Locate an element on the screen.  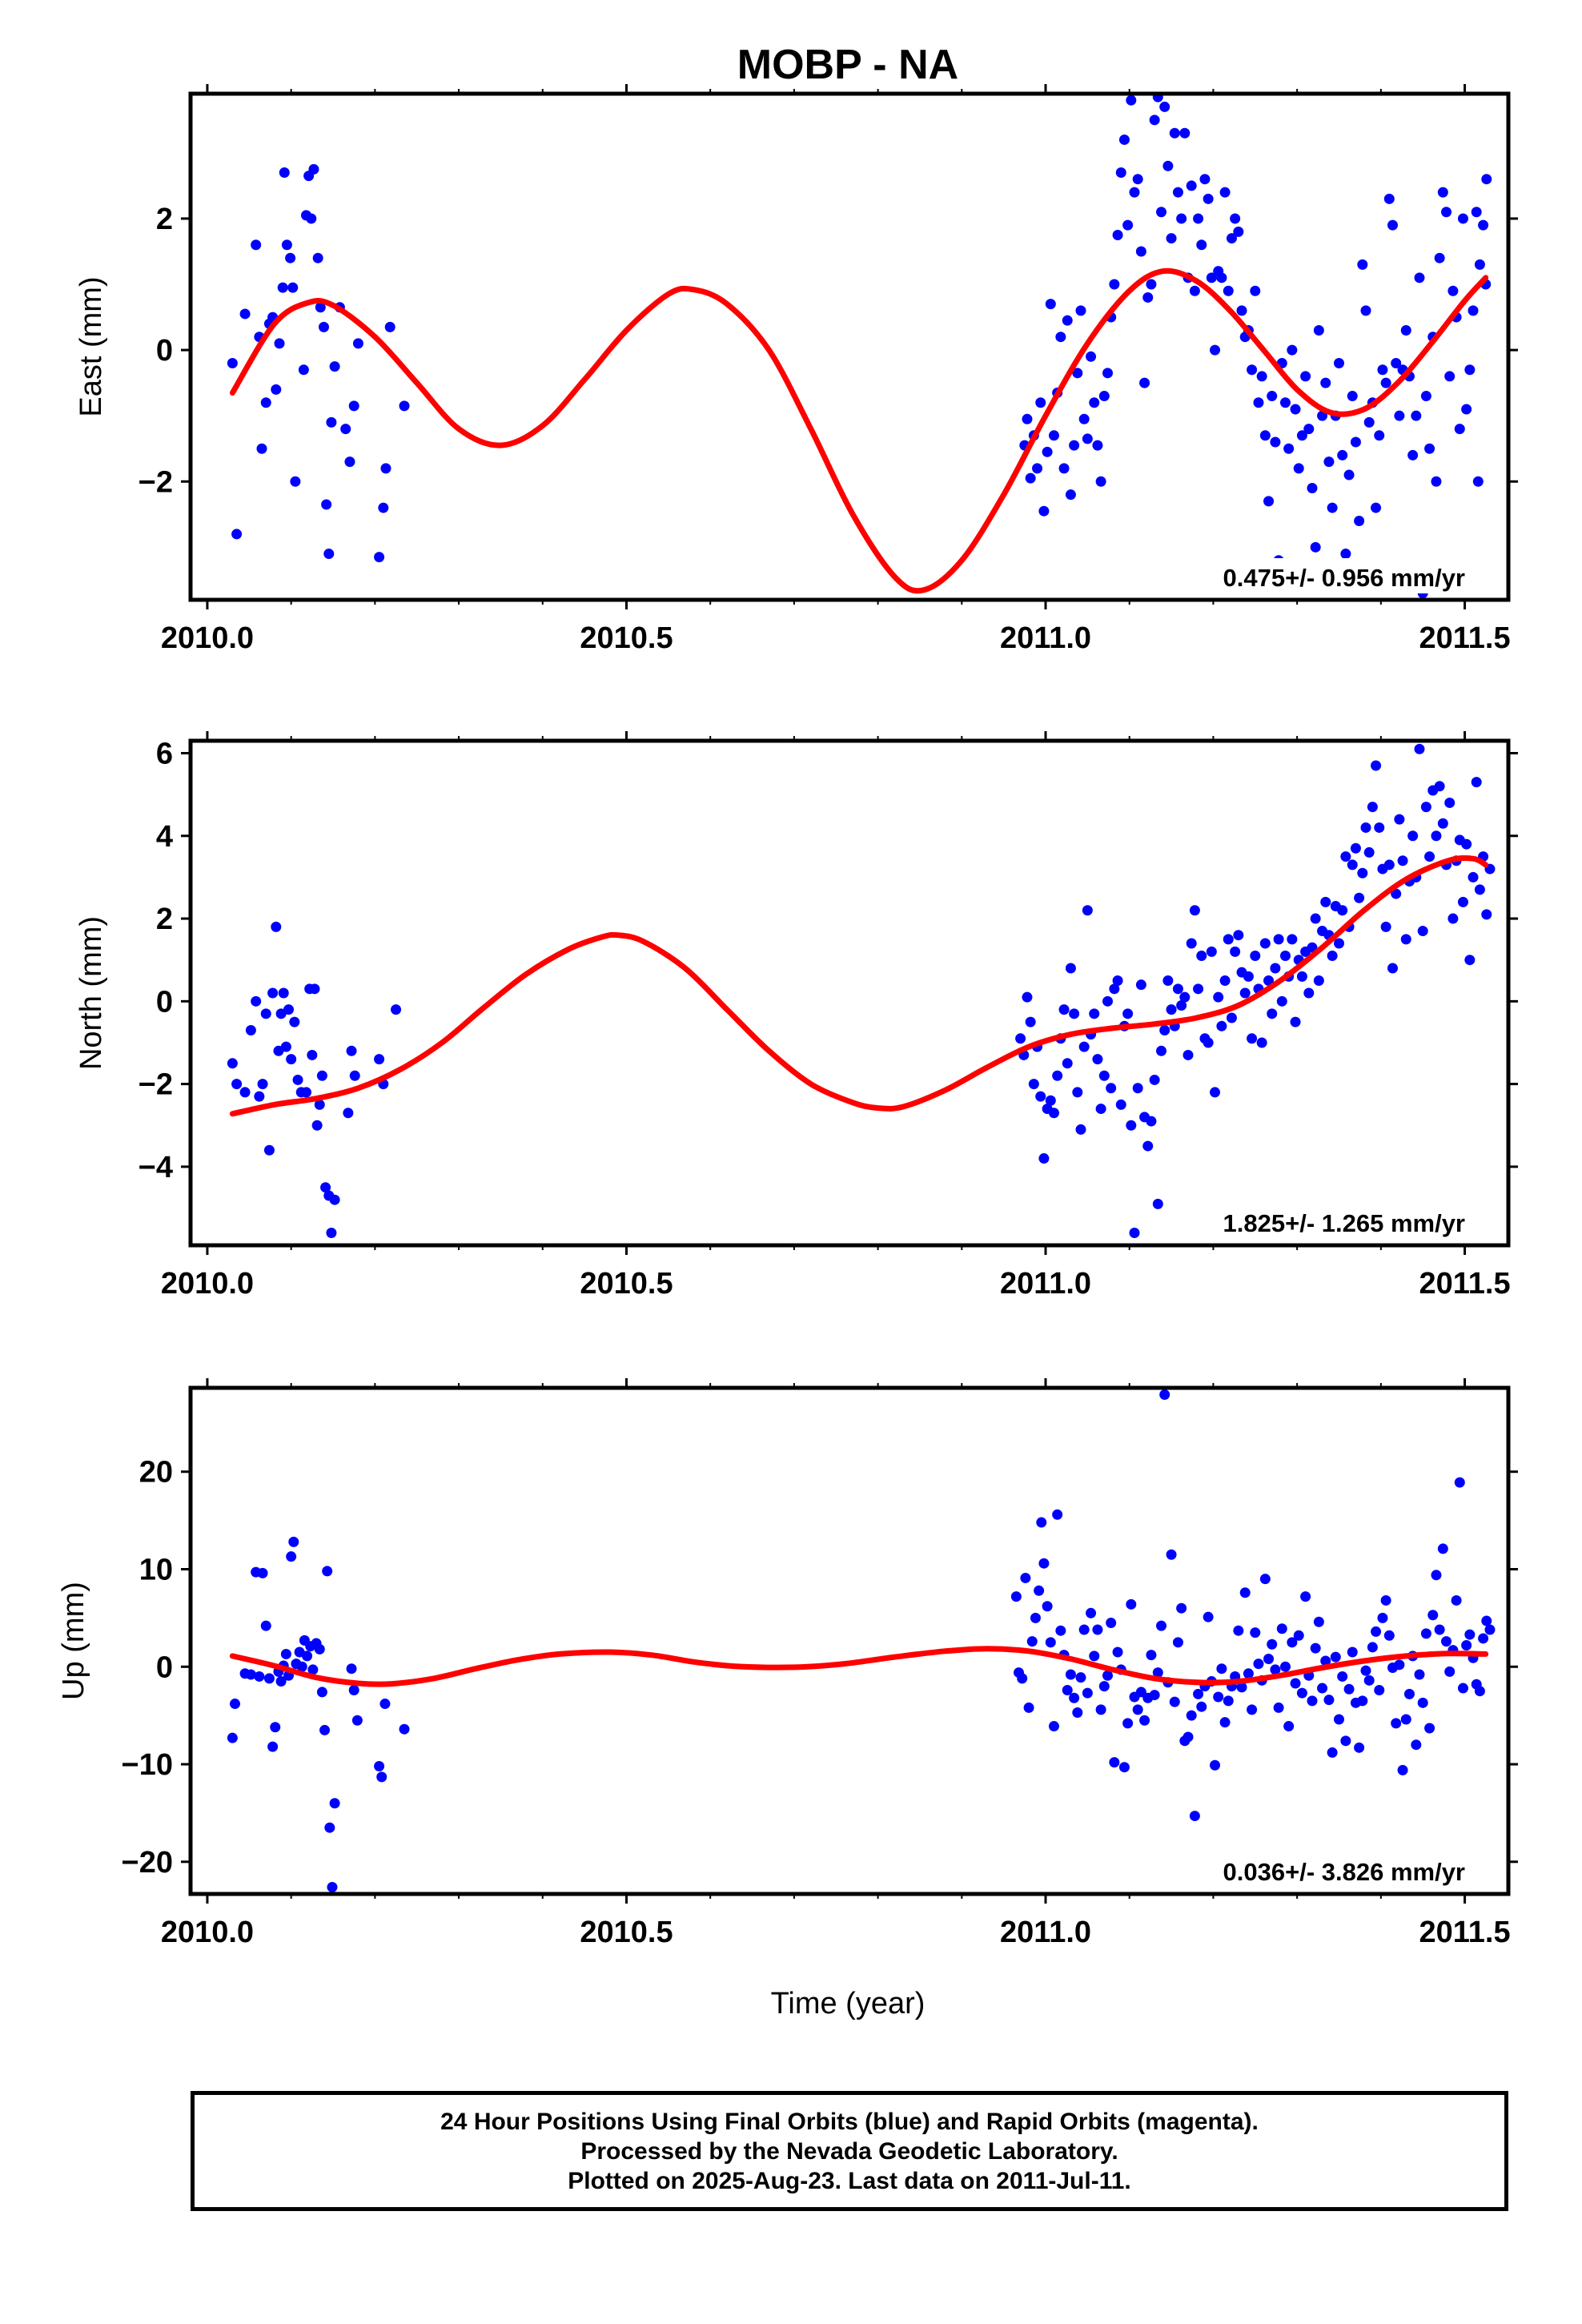
velocity-rate-label: 0.036+/- 3.826 mm/yr is located at coordinates (1344, 1872).